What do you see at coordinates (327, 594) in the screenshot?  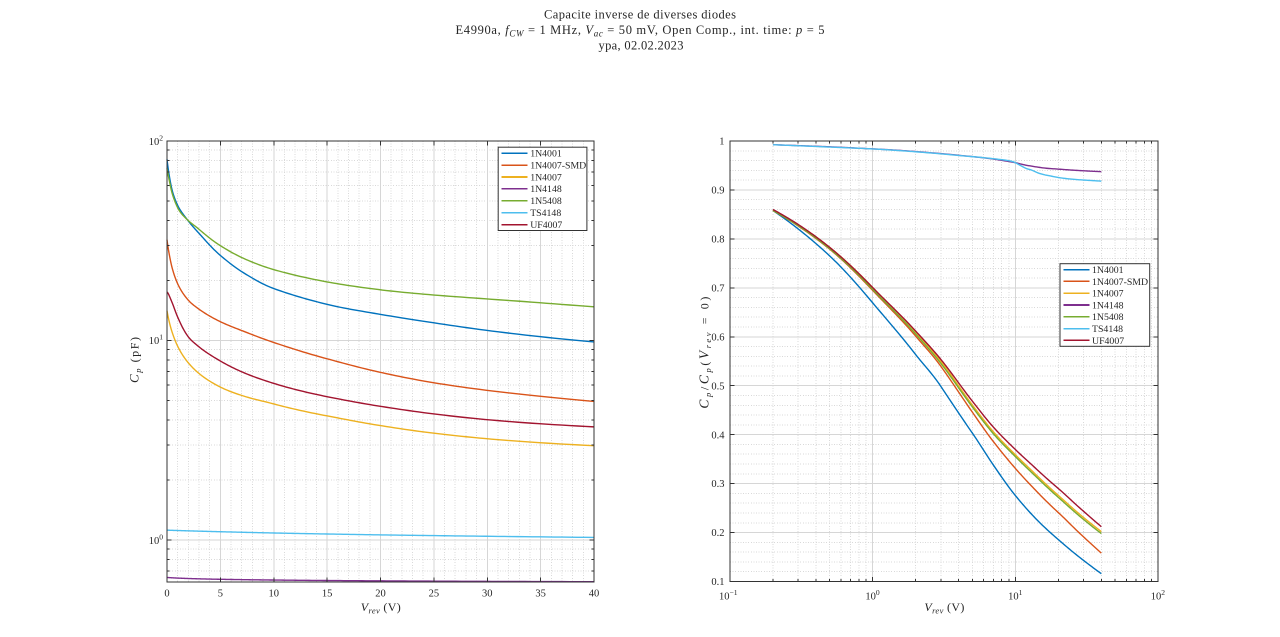 I see `svg-text: 15` at bounding box center [327, 594].